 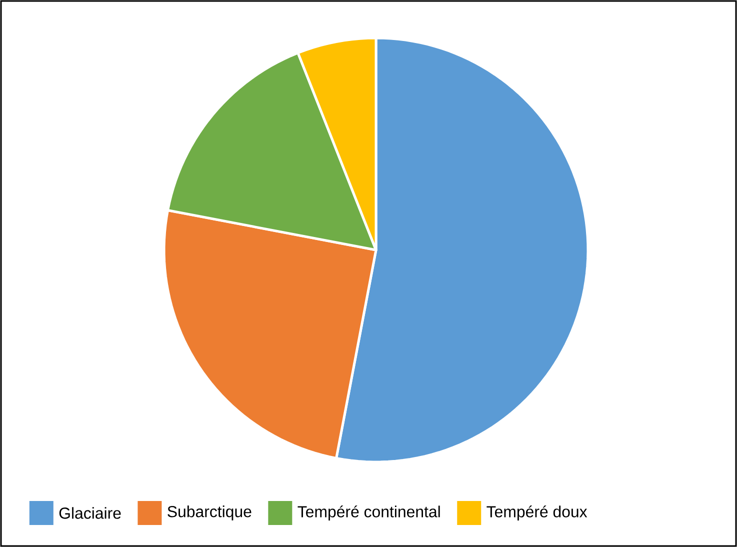 What do you see at coordinates (90, 513) in the screenshot?
I see `legend-label: Glaciaire` at bounding box center [90, 513].